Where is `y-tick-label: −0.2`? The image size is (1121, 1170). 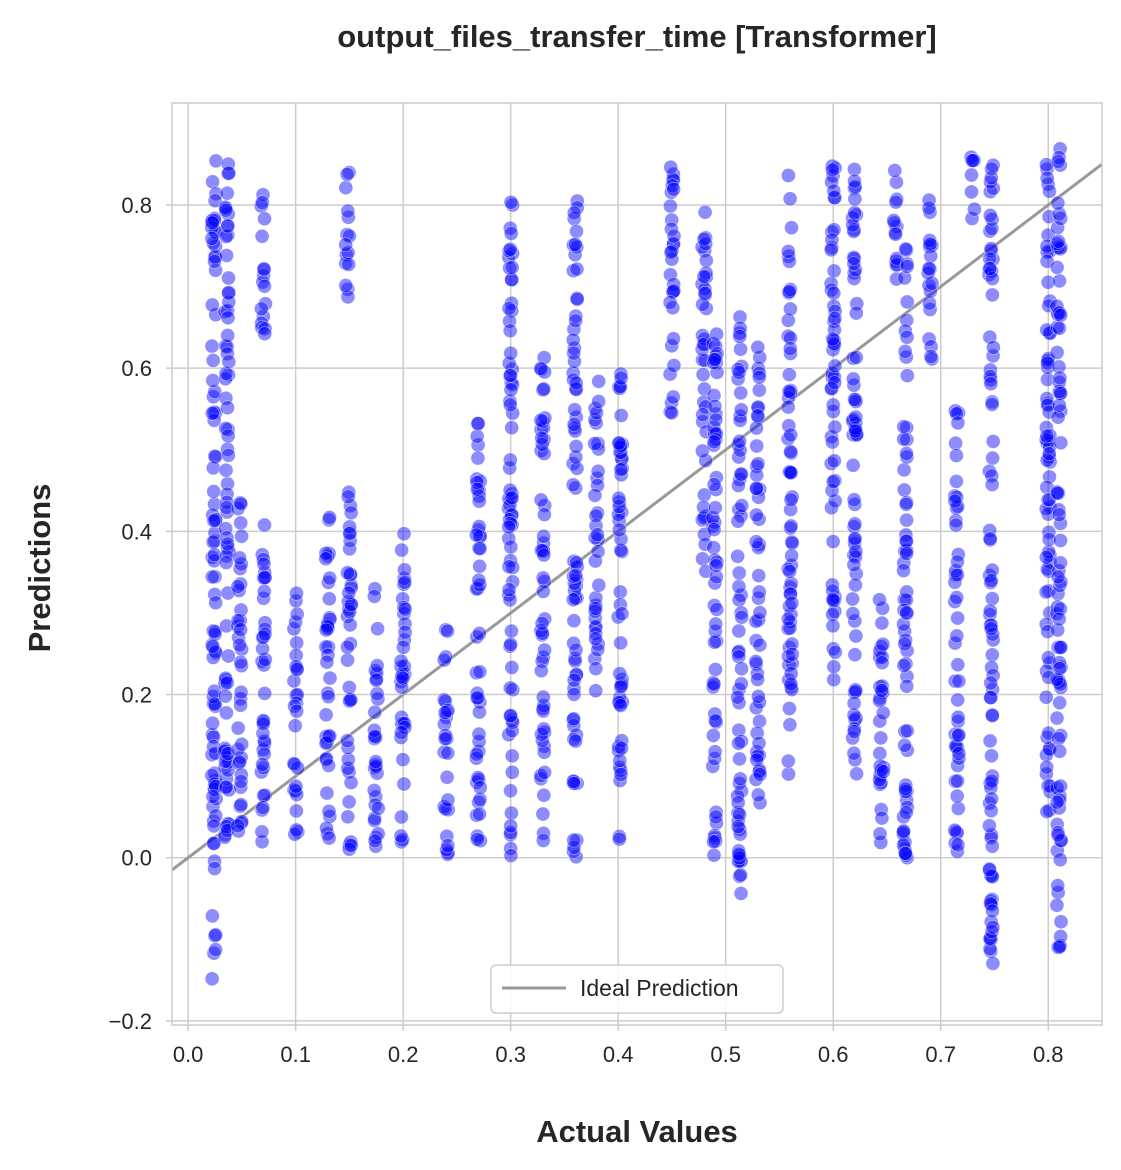 y-tick-label: −0.2 is located at coordinates (130, 1021).